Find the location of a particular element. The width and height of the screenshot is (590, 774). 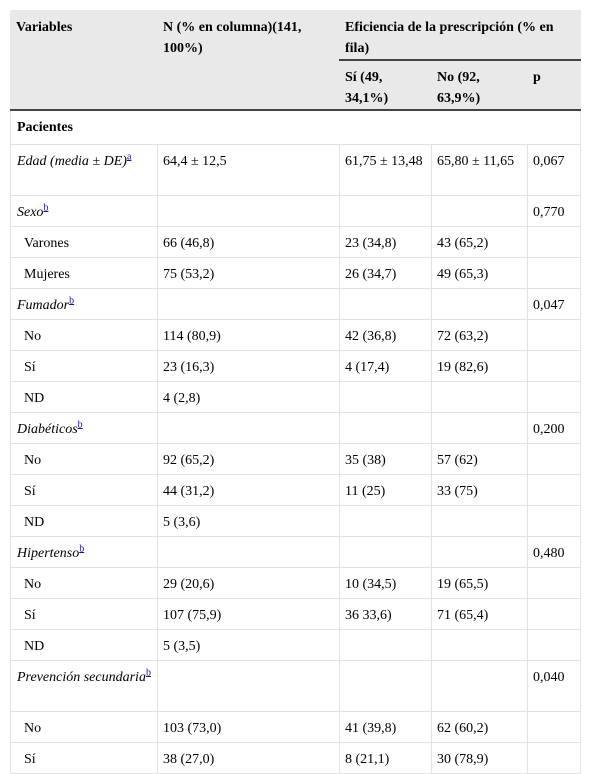

value-cell: 0,067 is located at coordinates (554, 169).